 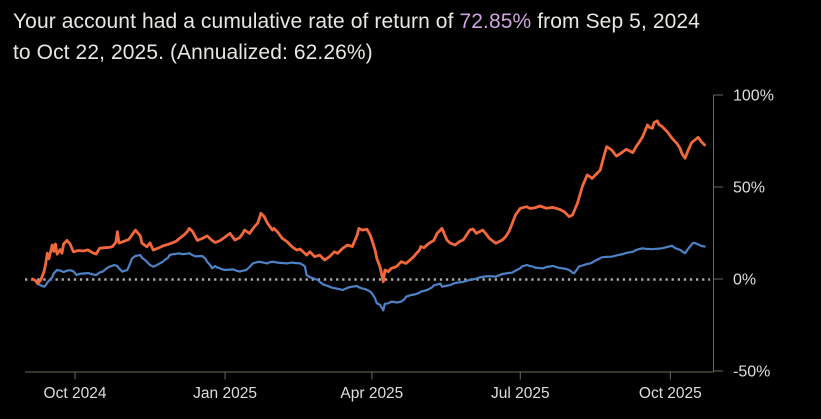 What do you see at coordinates (520, 393) in the screenshot?
I see `x-axis-label: Jul 2025` at bounding box center [520, 393].